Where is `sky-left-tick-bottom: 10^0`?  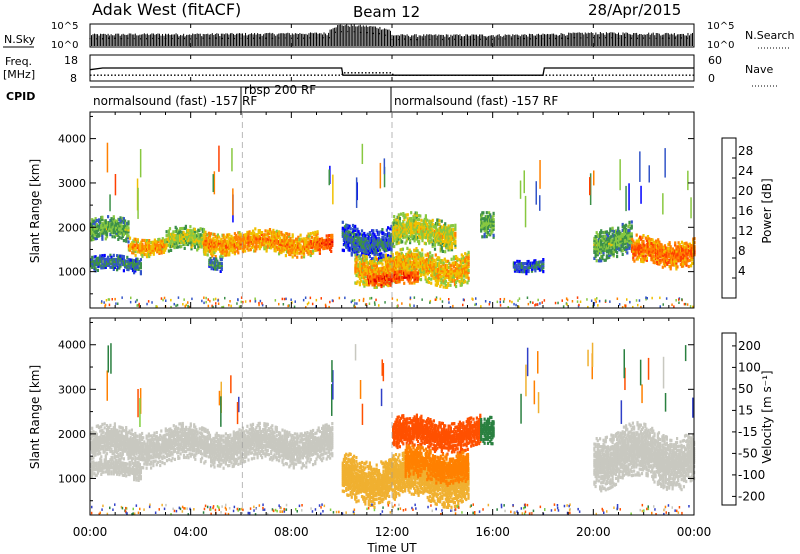
sky-left-tick-bottom: 10^0 is located at coordinates (64, 45).